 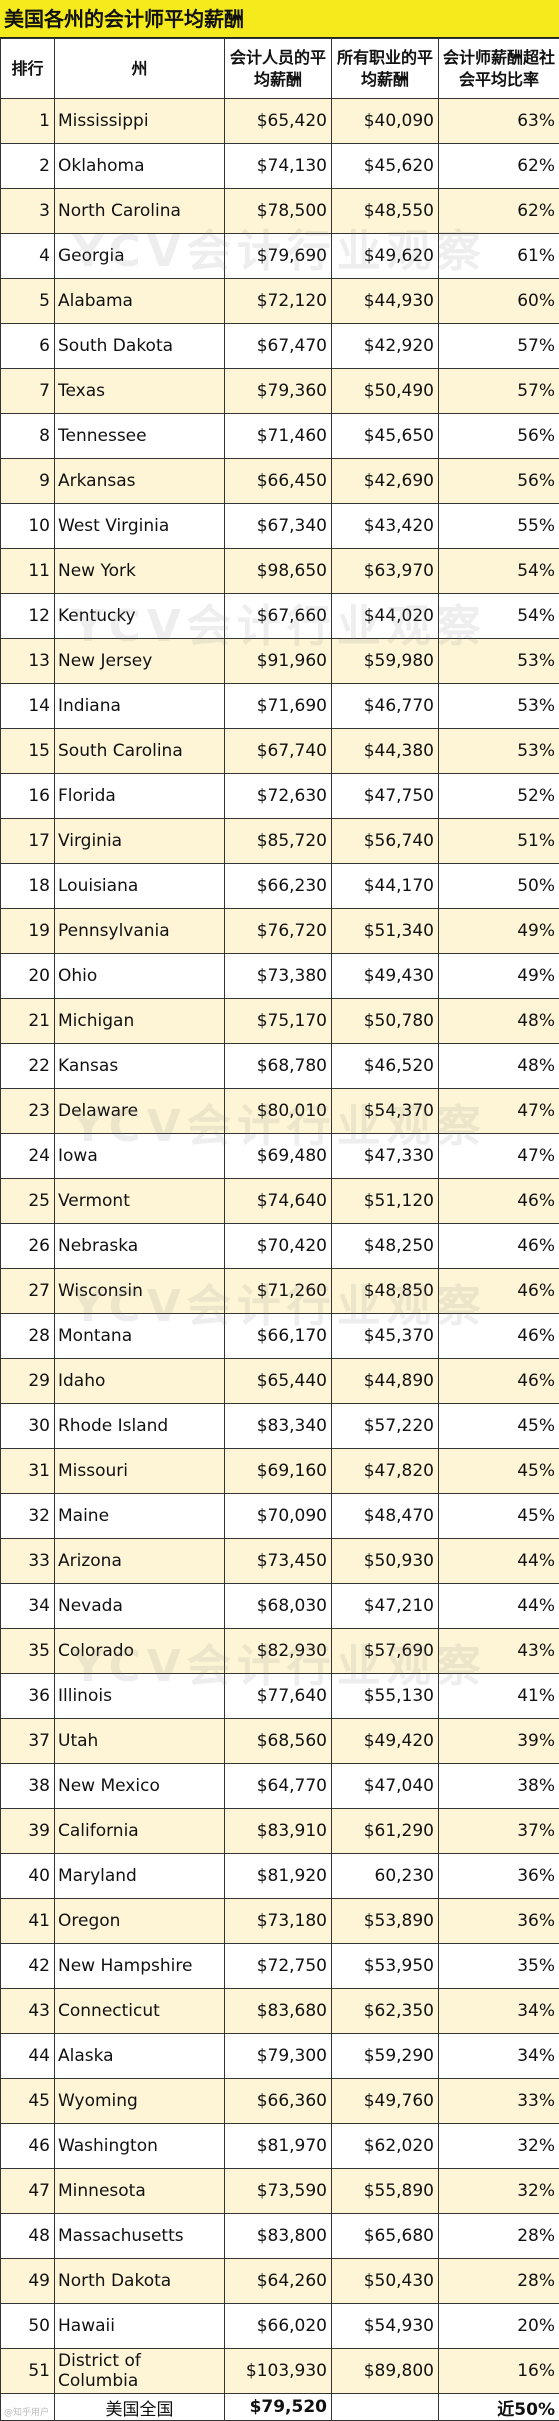 What do you see at coordinates (140, 481) in the screenshot?
I see `state-cell: Arkansas` at bounding box center [140, 481].